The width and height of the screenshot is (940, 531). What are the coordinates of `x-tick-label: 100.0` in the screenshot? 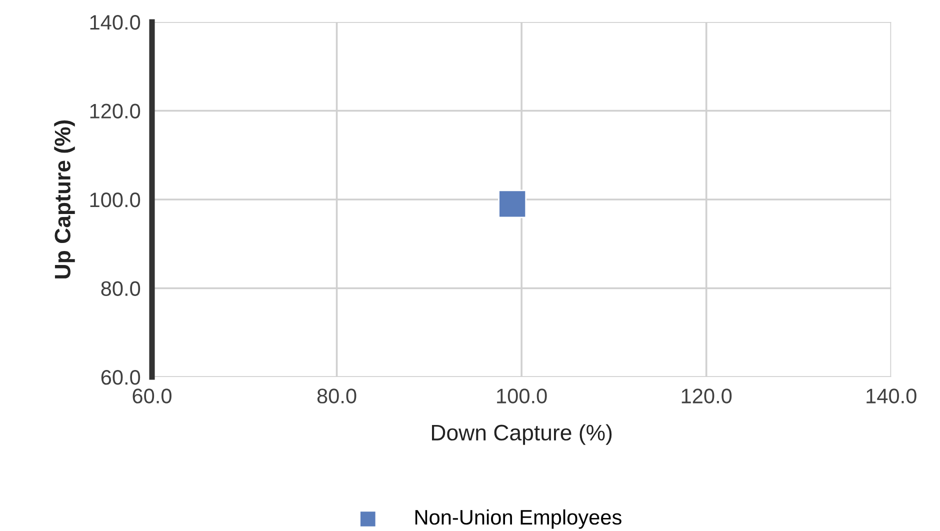 It's located at (522, 396).